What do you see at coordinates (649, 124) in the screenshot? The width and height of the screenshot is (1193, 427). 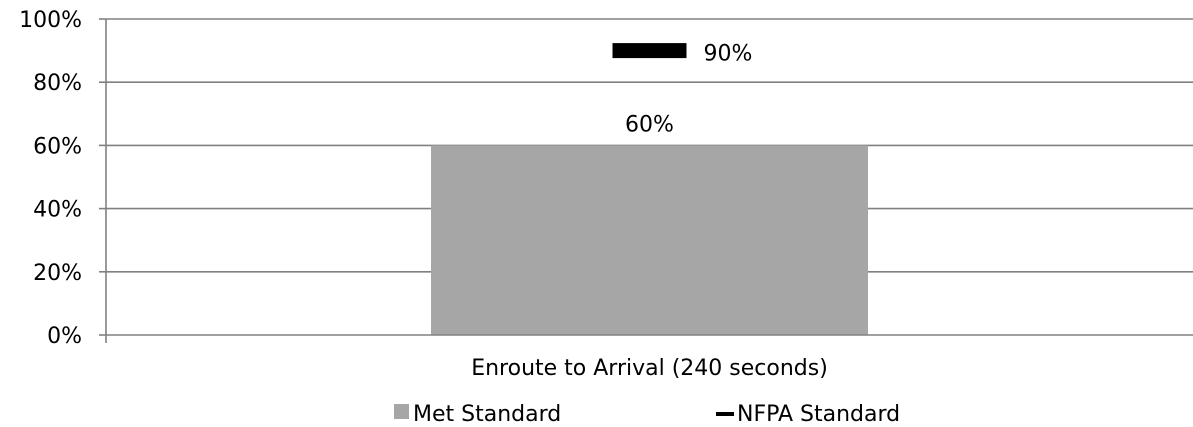 I see `data-label-met-standard: 60%` at bounding box center [649, 124].